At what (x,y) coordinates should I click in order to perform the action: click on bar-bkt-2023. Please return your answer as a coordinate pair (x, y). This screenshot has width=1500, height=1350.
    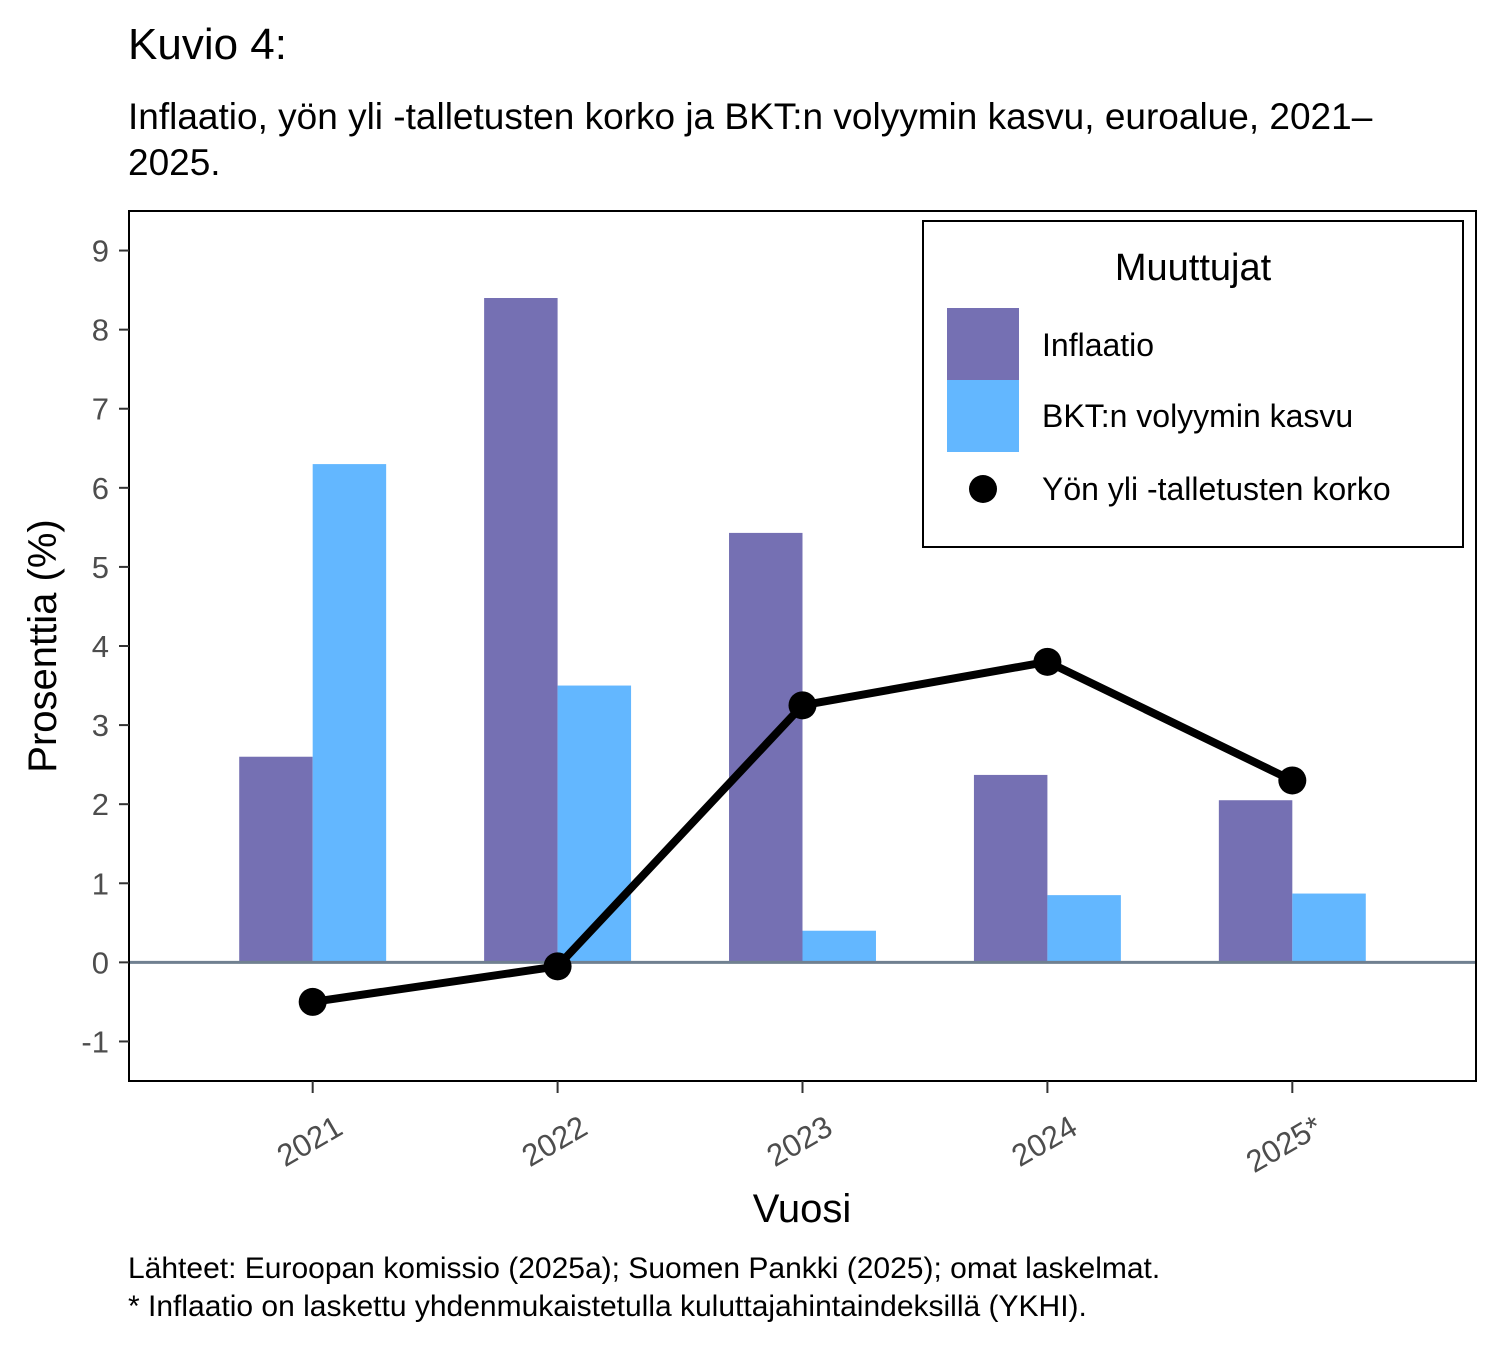
    Looking at the image, I should click on (839, 946).